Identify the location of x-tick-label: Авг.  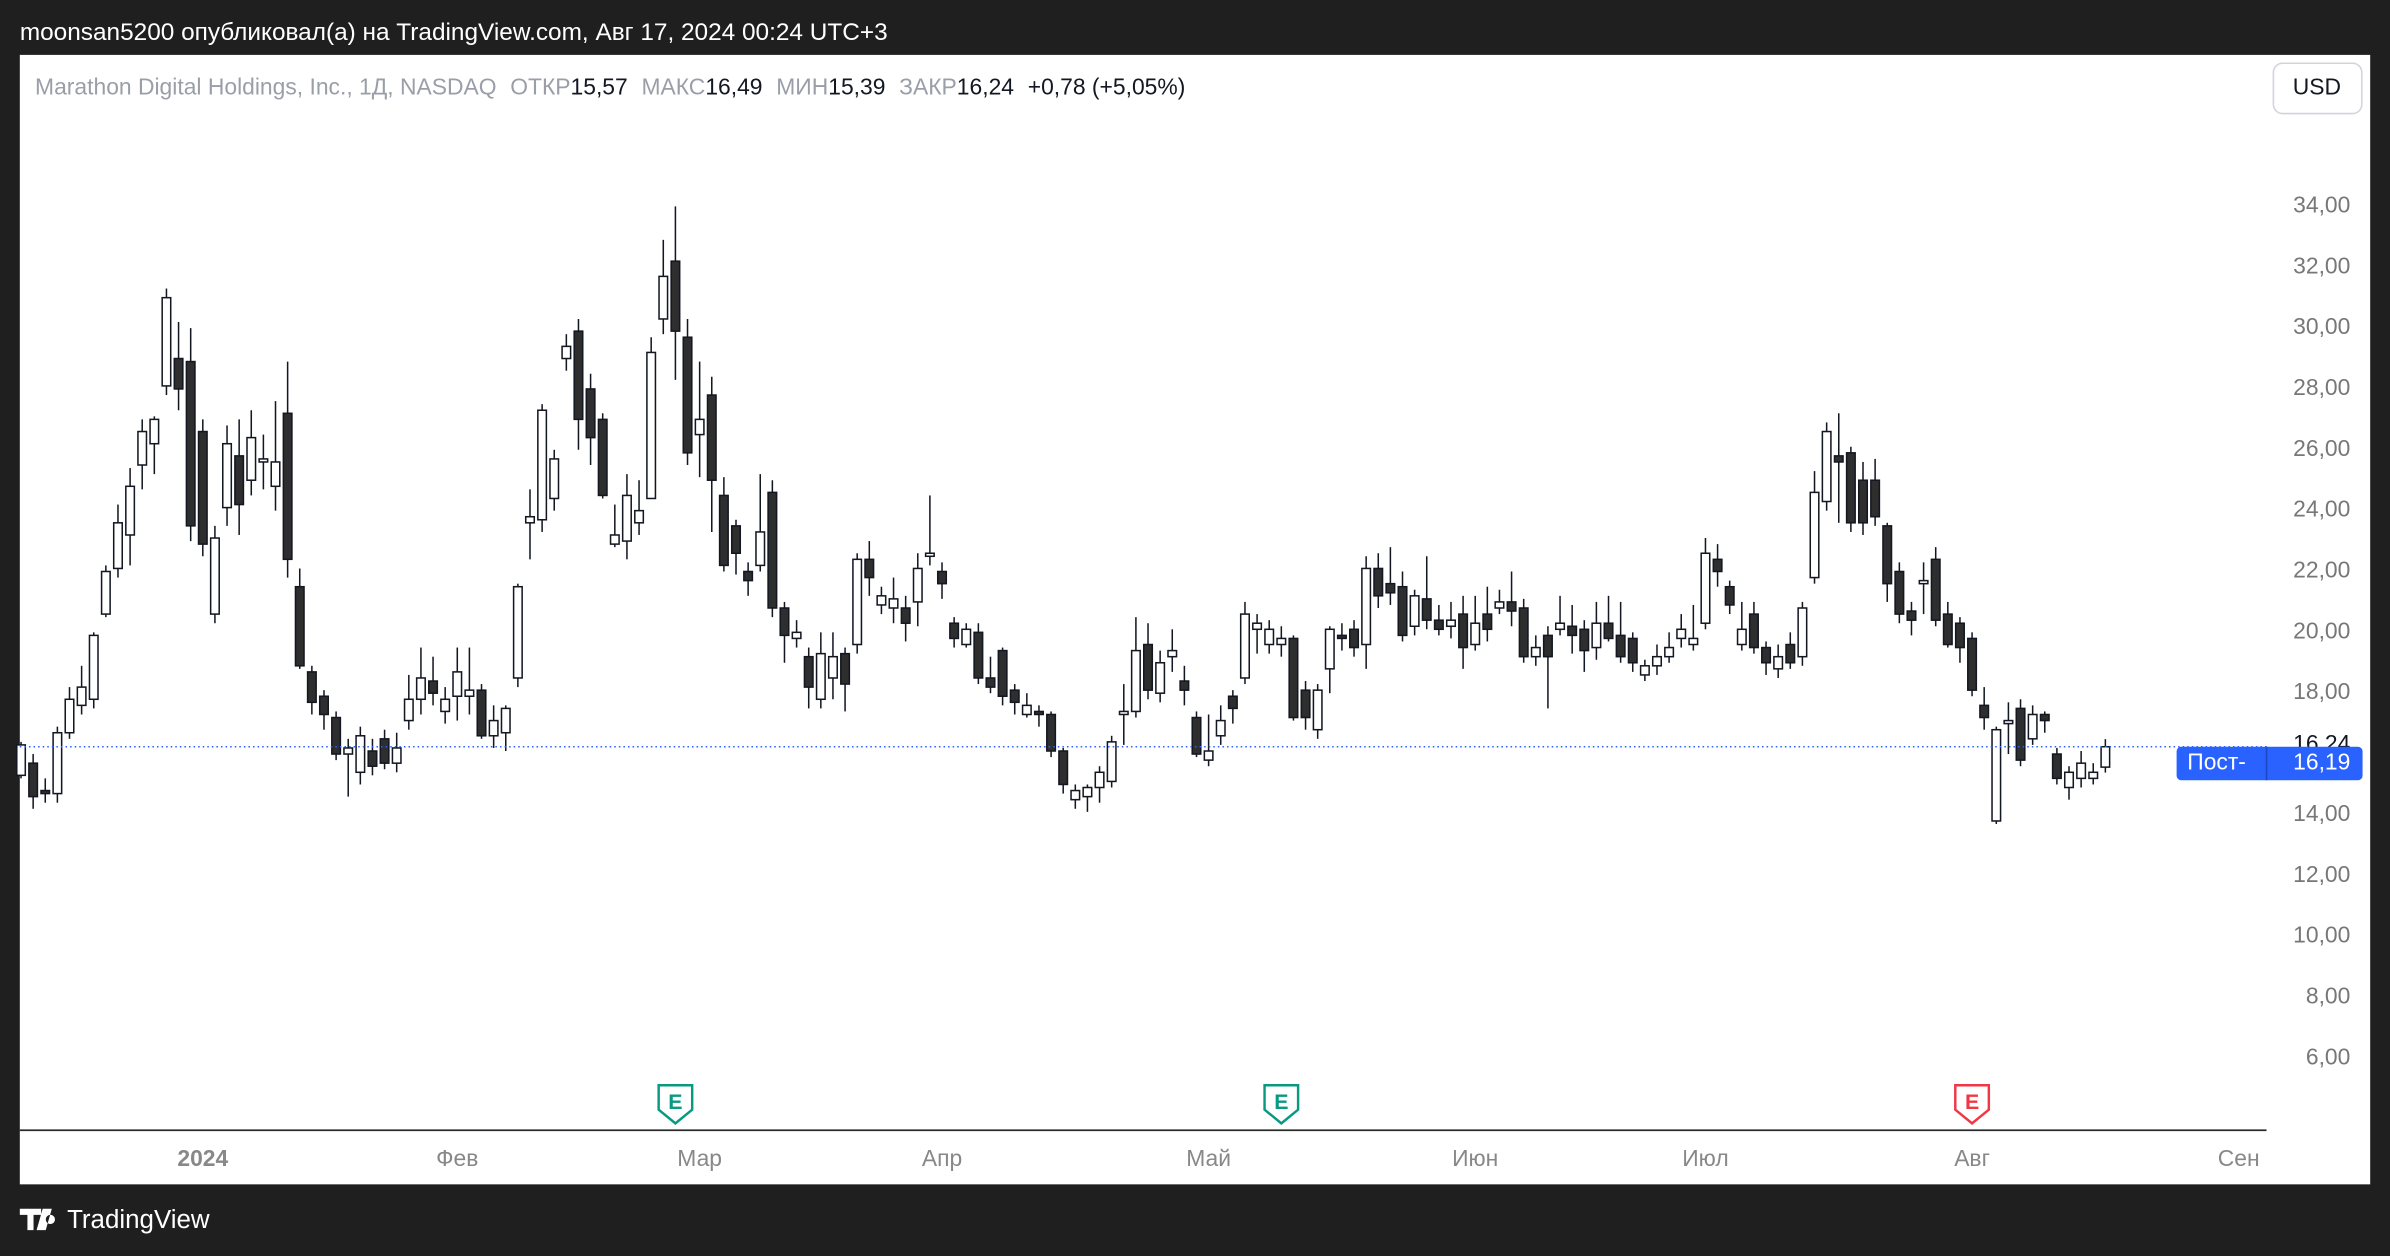
(1972, 1158).